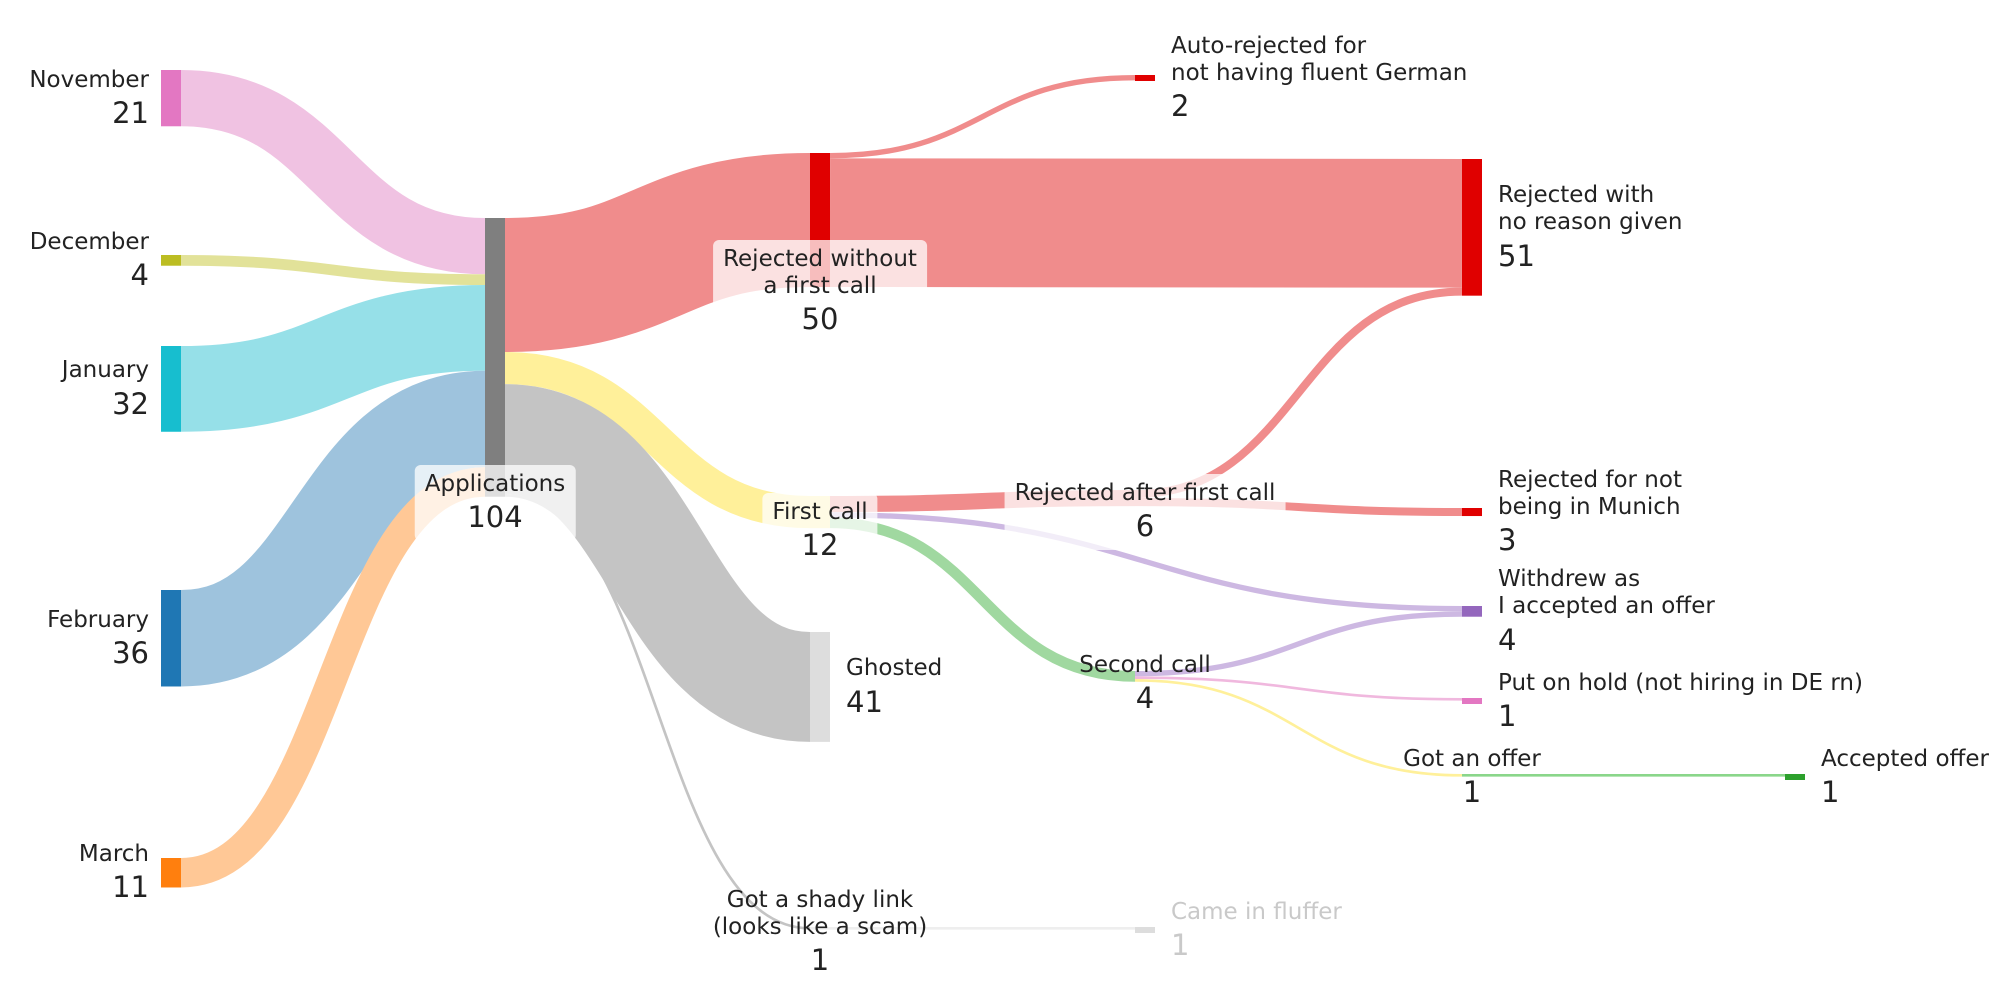  What do you see at coordinates (171, 873) in the screenshot?
I see `node-bar-mar` at bounding box center [171, 873].